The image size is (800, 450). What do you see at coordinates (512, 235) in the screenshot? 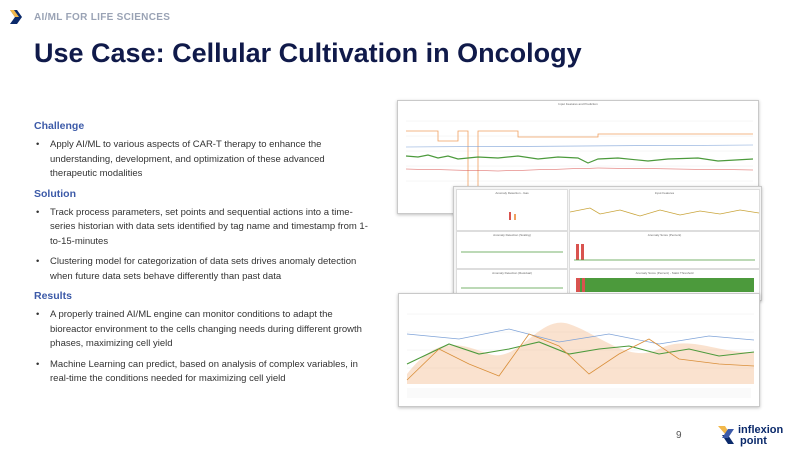
I see `panel-title: Anomaly Detection (Scaling)` at bounding box center [512, 235].